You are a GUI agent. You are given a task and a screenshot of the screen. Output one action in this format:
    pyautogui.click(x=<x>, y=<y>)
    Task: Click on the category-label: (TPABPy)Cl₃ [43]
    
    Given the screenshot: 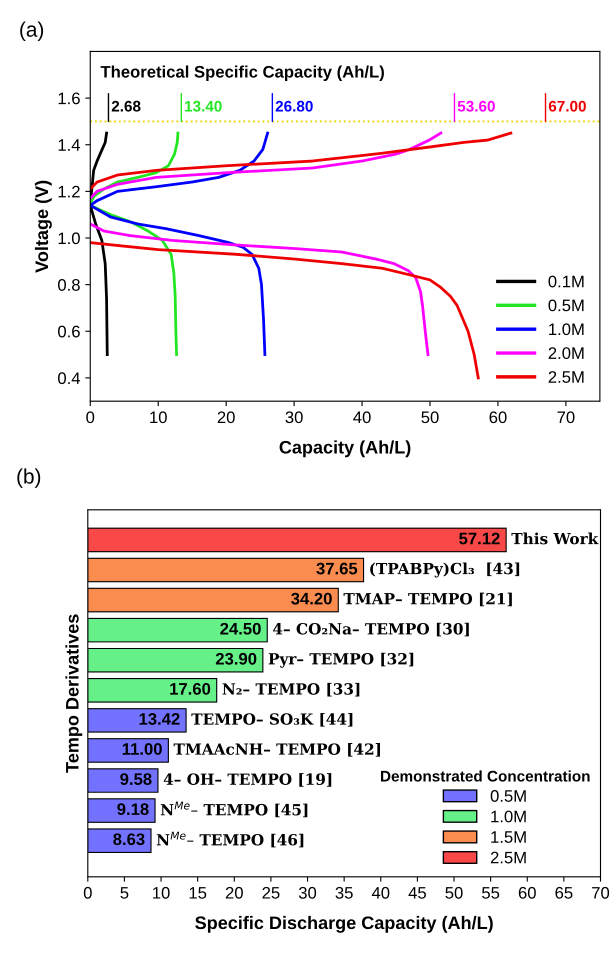 What is the action you would take?
    pyautogui.click(x=445, y=570)
    